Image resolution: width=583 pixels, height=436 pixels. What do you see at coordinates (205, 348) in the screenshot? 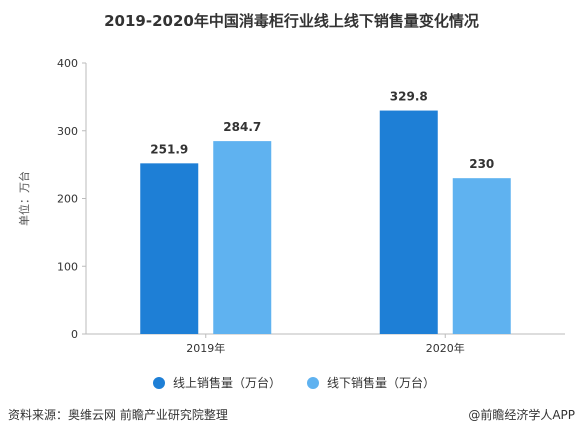
I see `x-tick-label: 2019年` at bounding box center [205, 348].